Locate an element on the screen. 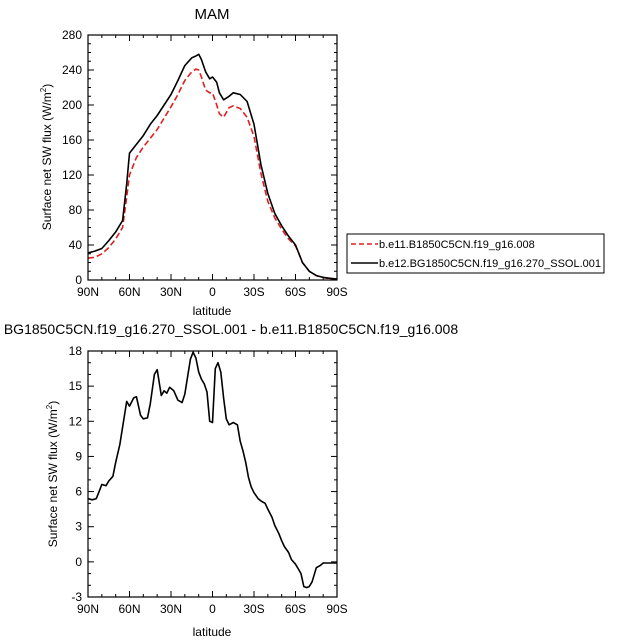 The height and width of the screenshot is (644, 643). top-y-tick-label: 280 is located at coordinates (72, 35).